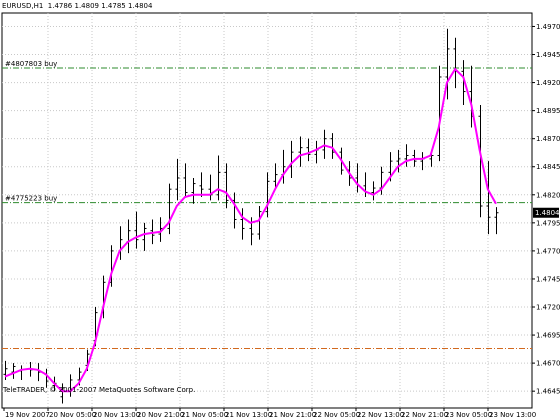 The height and width of the screenshot is (420, 560). What do you see at coordinates (248, 415) in the screenshot?
I see `x-tick-label: 21 Nov 13:00` at bounding box center [248, 415].